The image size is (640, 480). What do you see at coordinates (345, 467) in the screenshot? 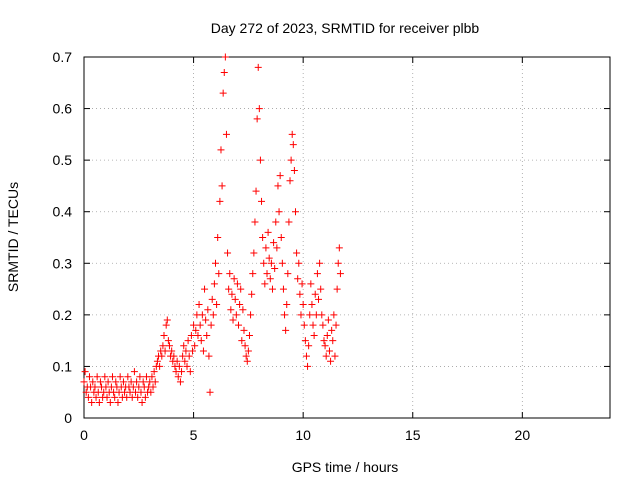
I see `x-axis-label: GPS time / hours` at bounding box center [345, 467].